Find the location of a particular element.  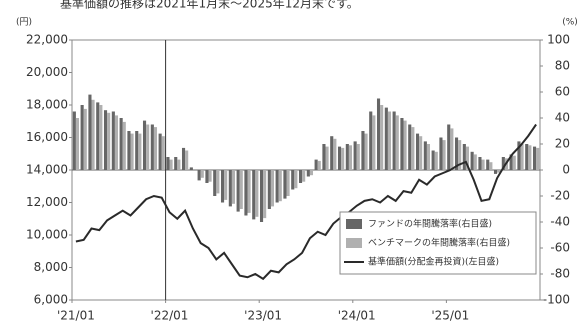

y2-tick-label: -100 is located at coordinates (556, 300).